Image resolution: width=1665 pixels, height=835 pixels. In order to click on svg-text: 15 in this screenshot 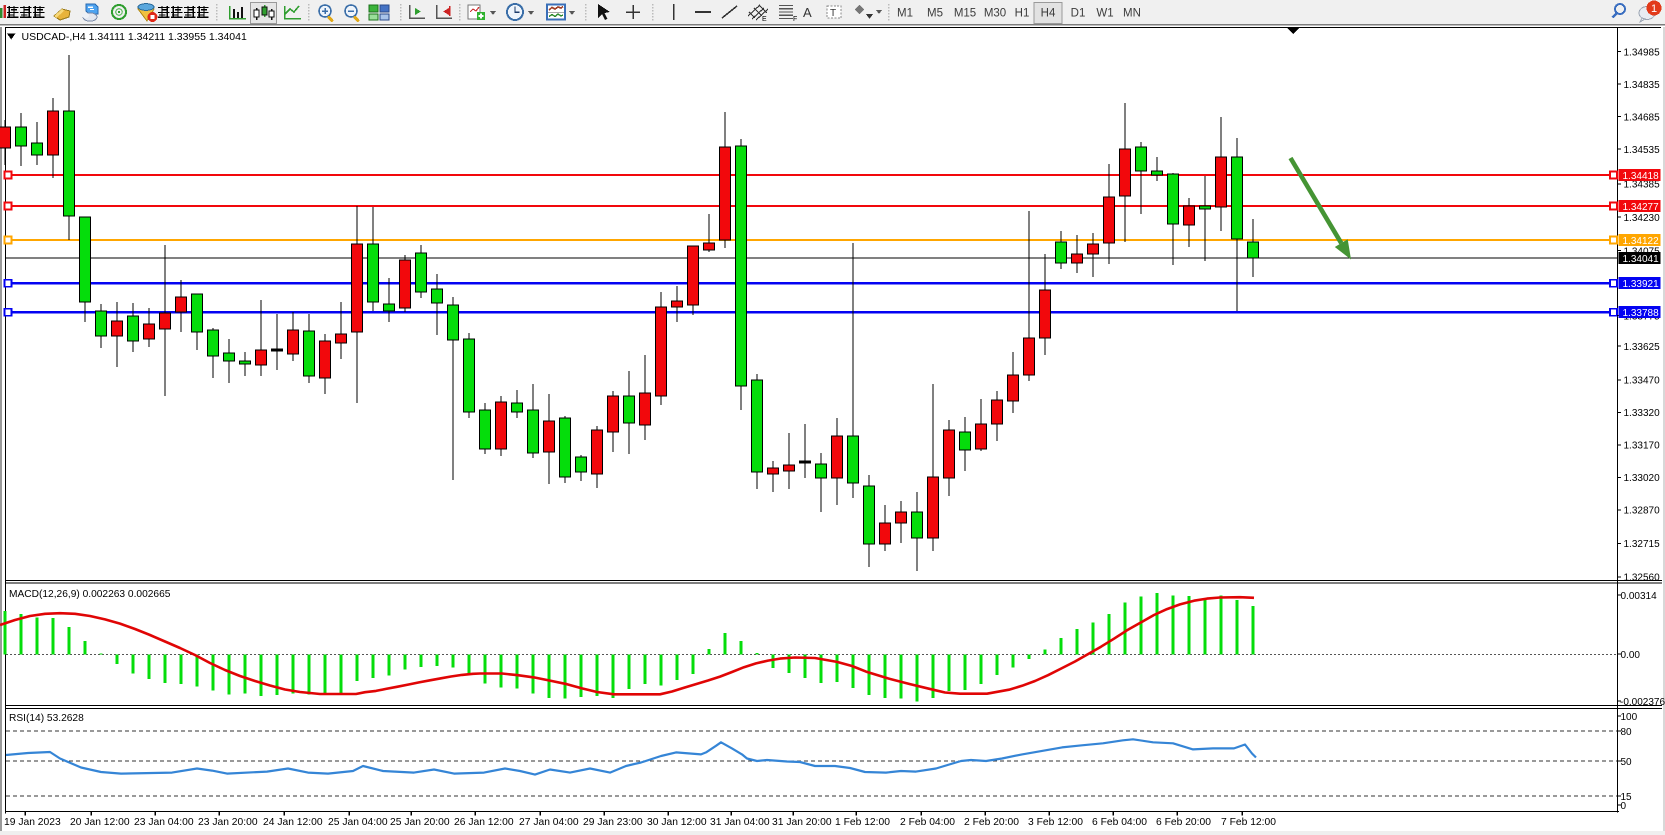, I will do `click(1627, 797)`.